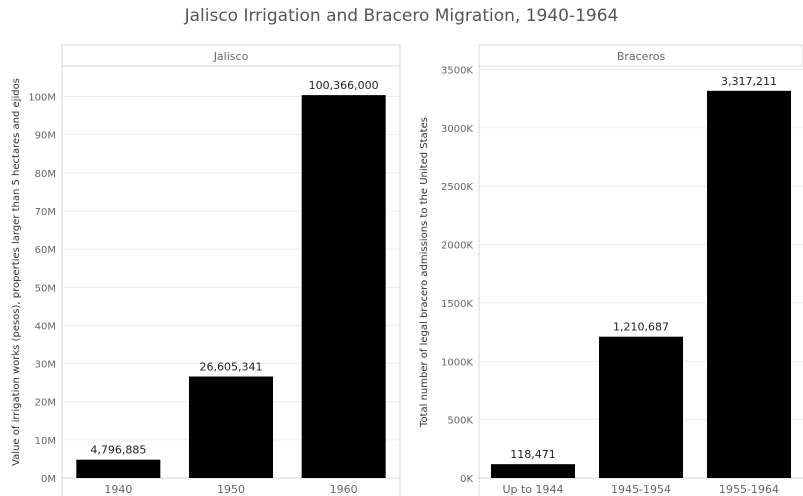 The width and height of the screenshot is (803, 496). What do you see at coordinates (532, 489) in the screenshot?
I see `panel2-xtick-label: Up to 1944` at bounding box center [532, 489].